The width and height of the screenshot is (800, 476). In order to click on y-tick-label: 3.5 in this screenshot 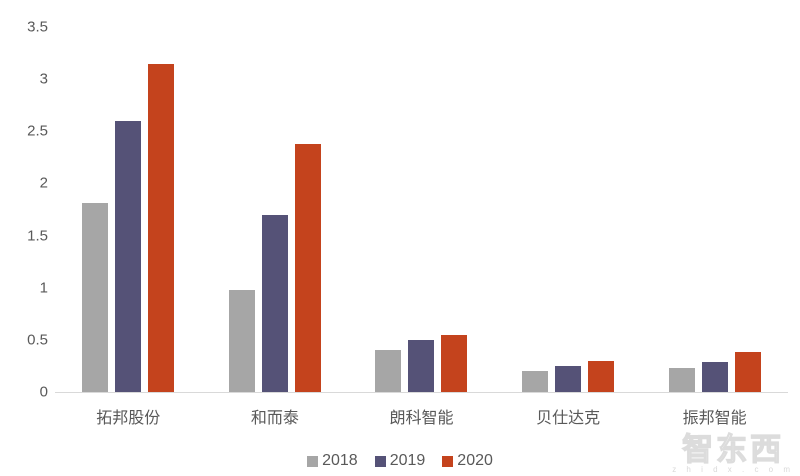, I will do `click(37, 27)`.